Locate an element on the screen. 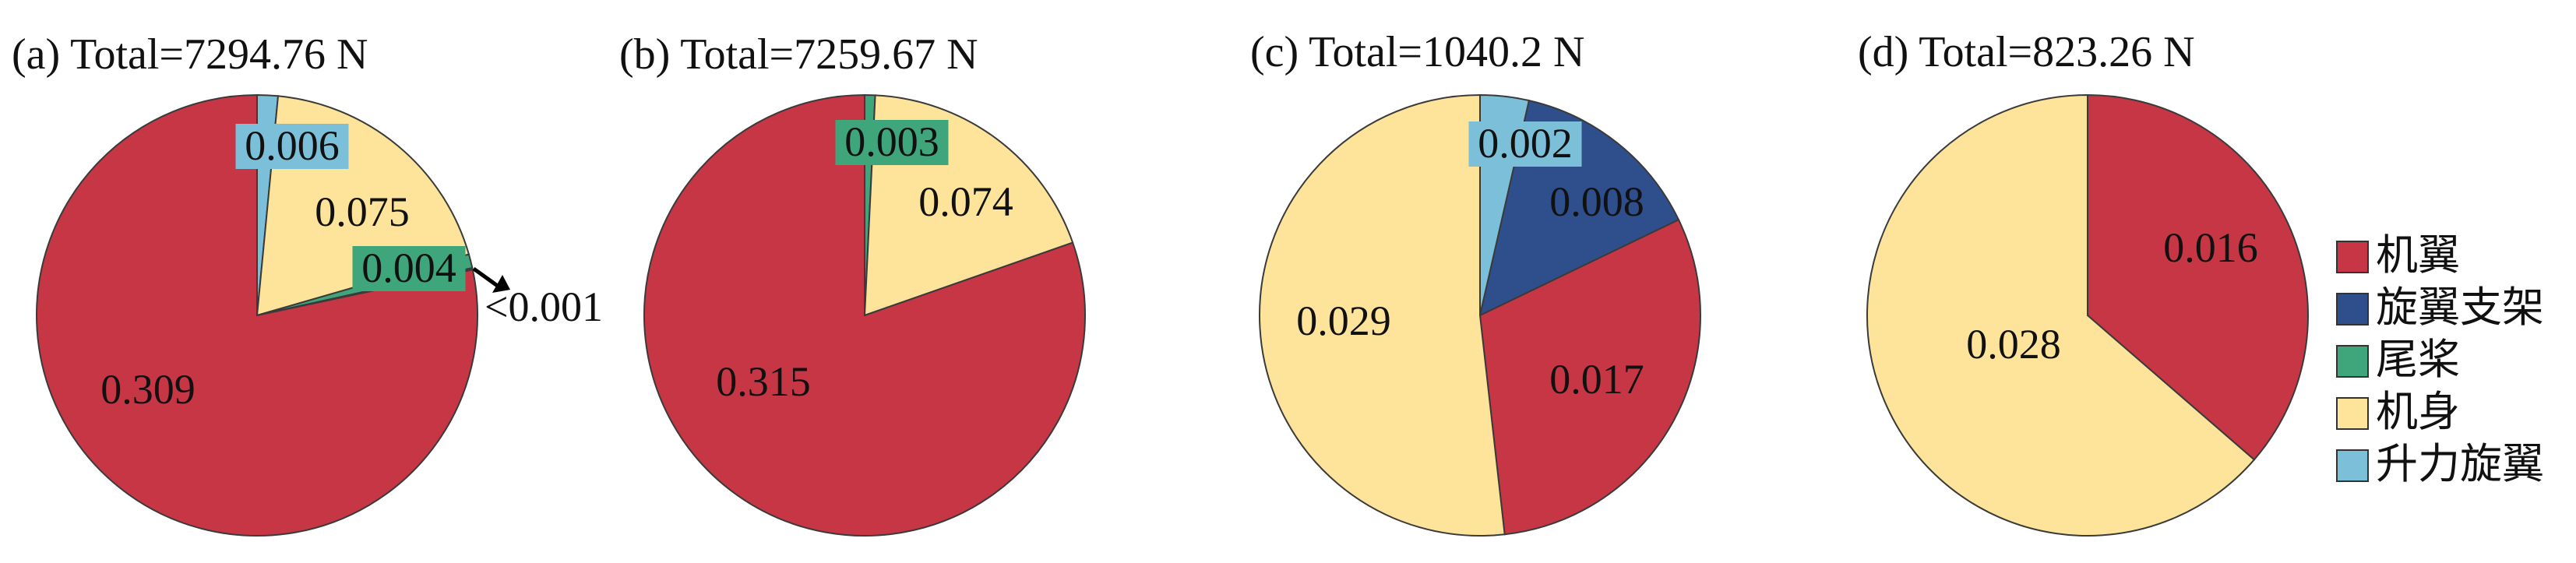 The height and width of the screenshot is (563, 2576). slice-label: 0.028 is located at coordinates (2014, 345).